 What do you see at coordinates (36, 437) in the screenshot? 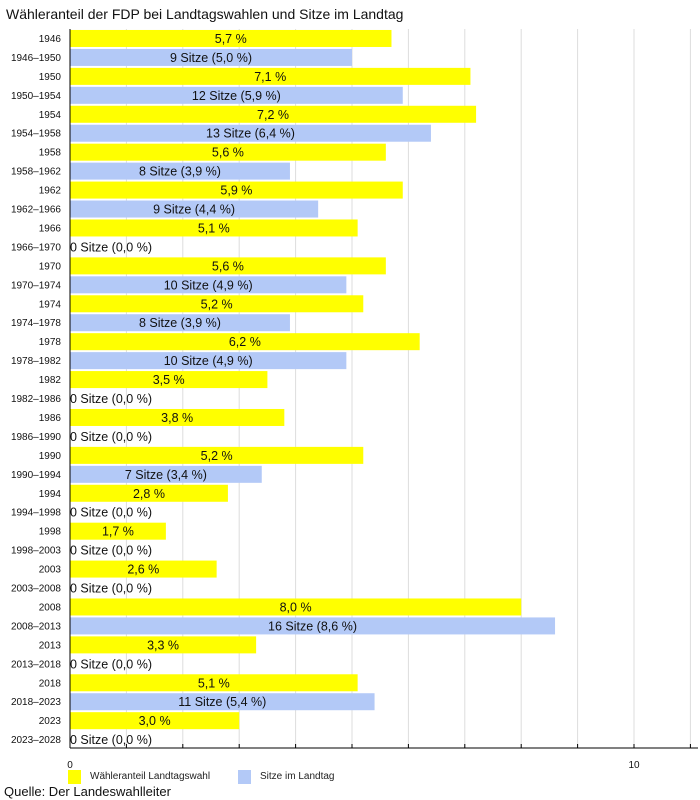
I see `category-label: 1986–1990` at bounding box center [36, 437].